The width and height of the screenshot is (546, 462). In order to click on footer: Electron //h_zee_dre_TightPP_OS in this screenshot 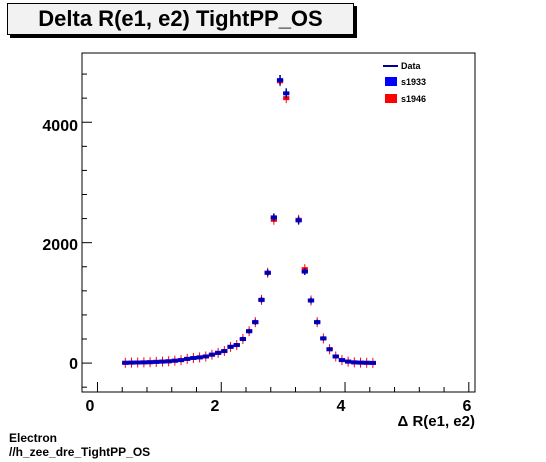, I will do `click(79, 445)`.